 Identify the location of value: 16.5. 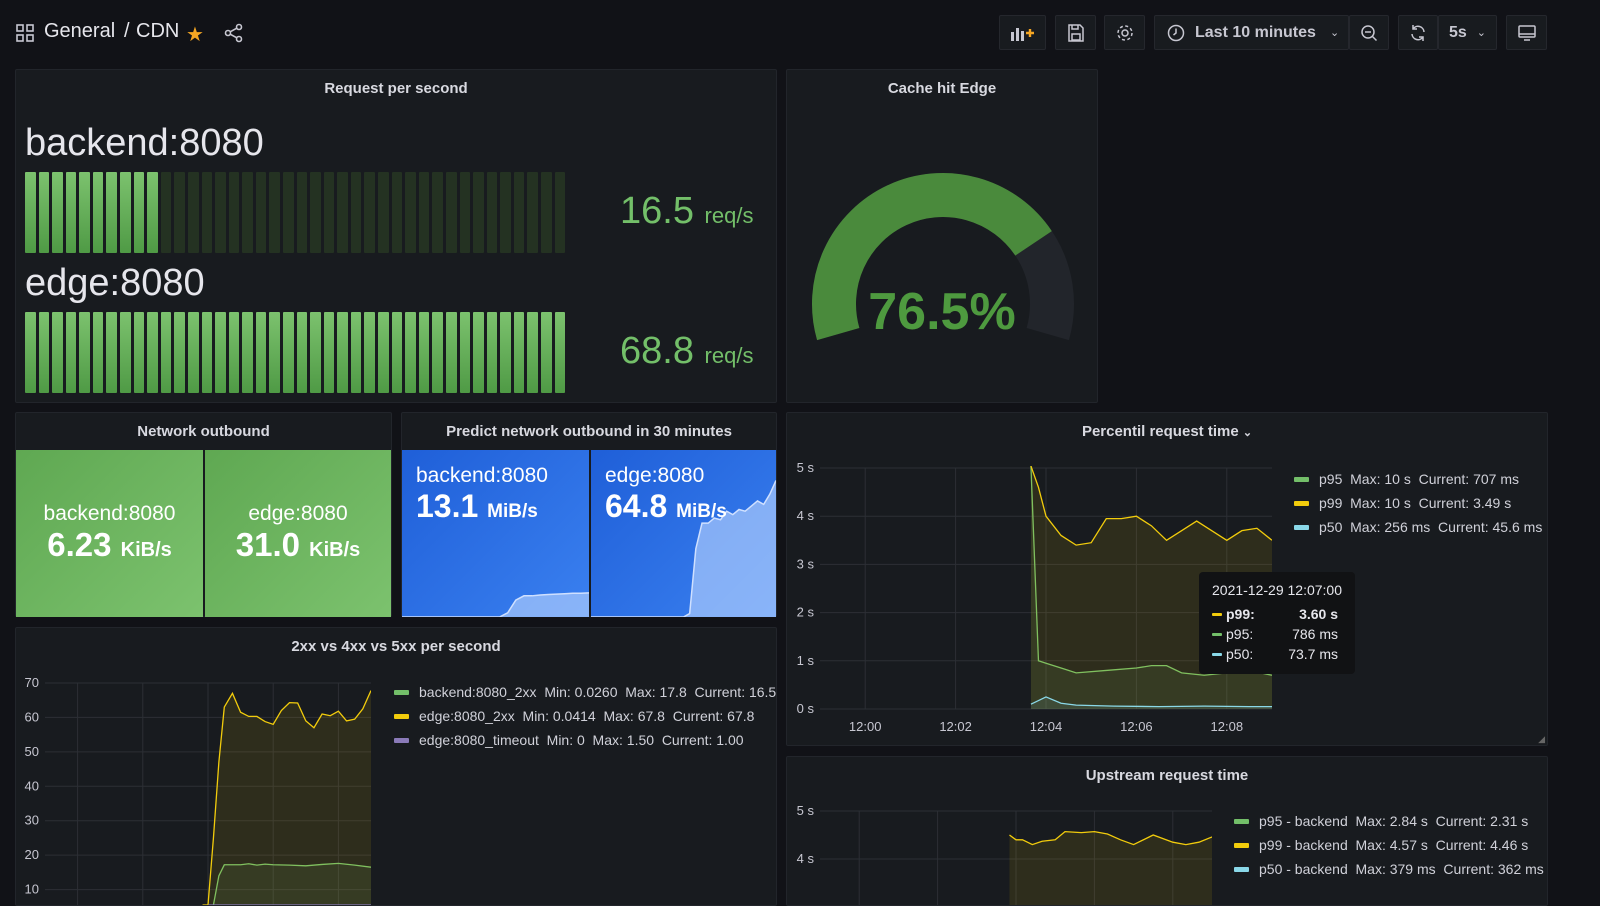
(657, 211).